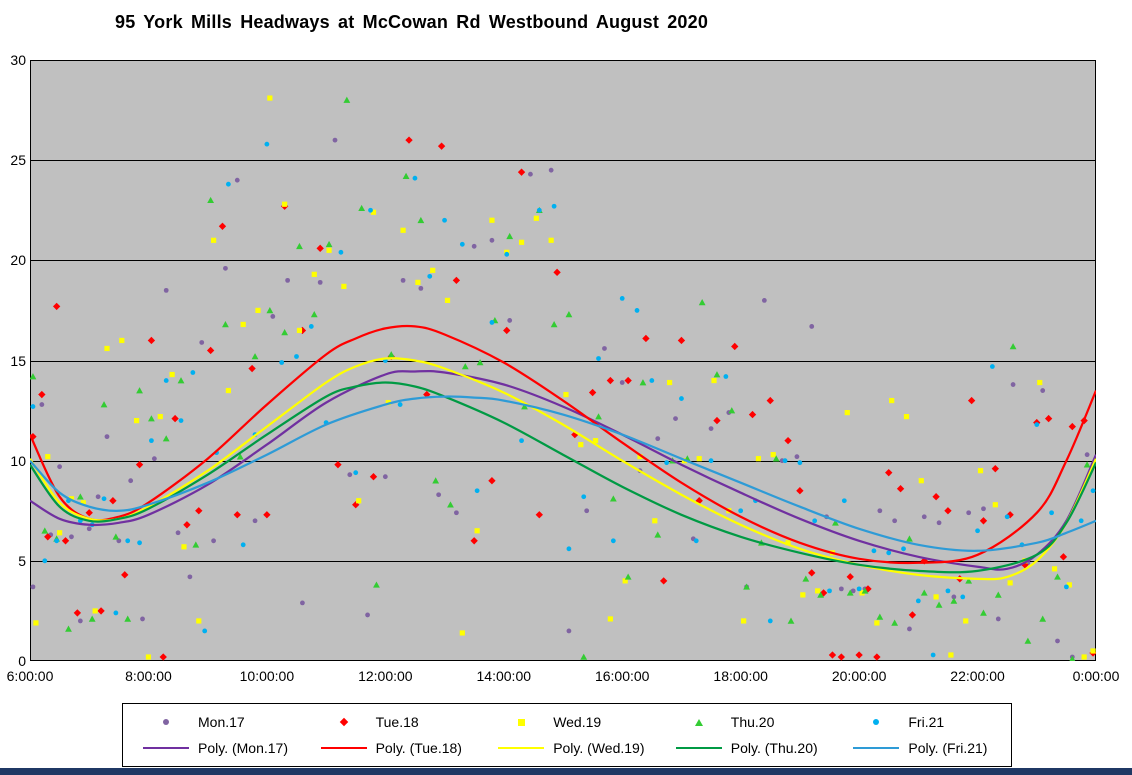 The width and height of the screenshot is (1132, 775). What do you see at coordinates (22, 560) in the screenshot?
I see `y-axis-label: 5` at bounding box center [22, 560].